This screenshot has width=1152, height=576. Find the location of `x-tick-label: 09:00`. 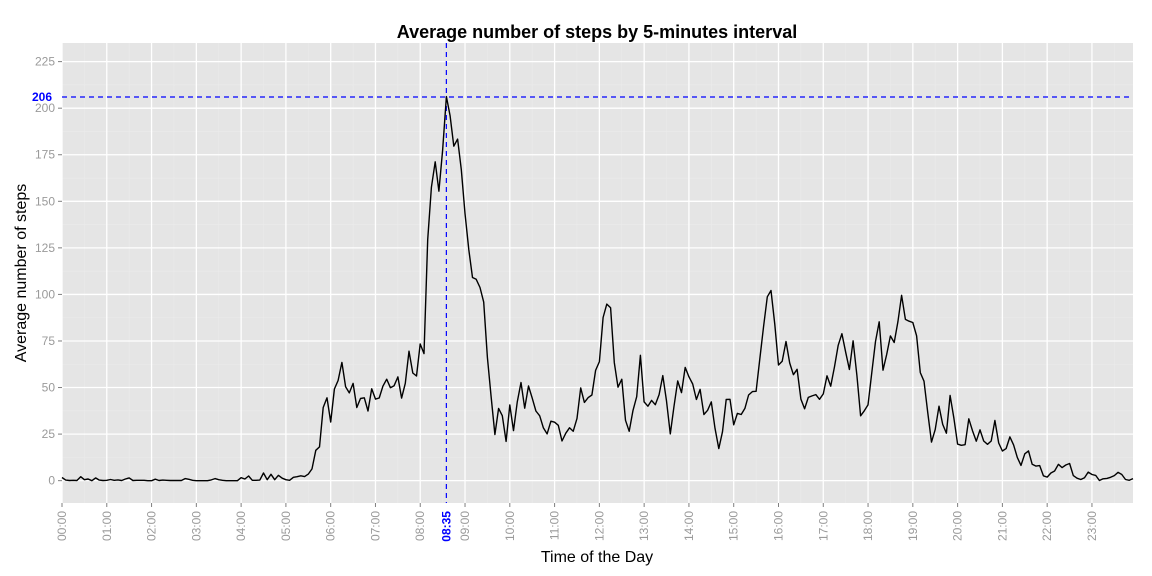

x-tick-label: 09:00 is located at coordinates (465, 526).